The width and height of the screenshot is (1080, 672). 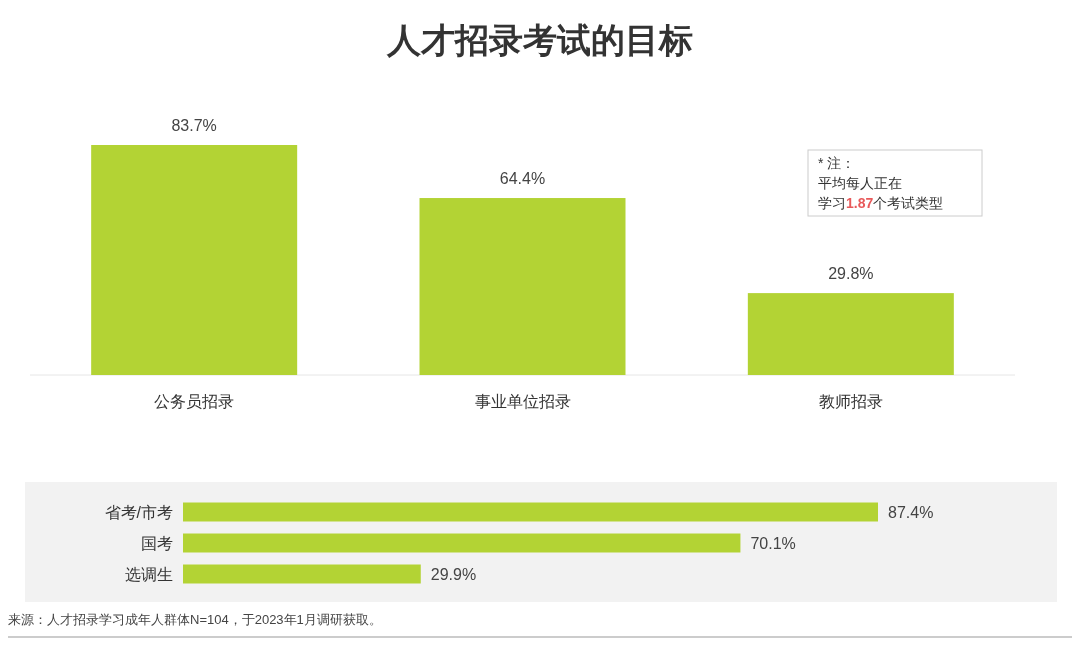 What do you see at coordinates (881, 203) in the screenshot?
I see `annotation: 学习1.87个考试类型` at bounding box center [881, 203].